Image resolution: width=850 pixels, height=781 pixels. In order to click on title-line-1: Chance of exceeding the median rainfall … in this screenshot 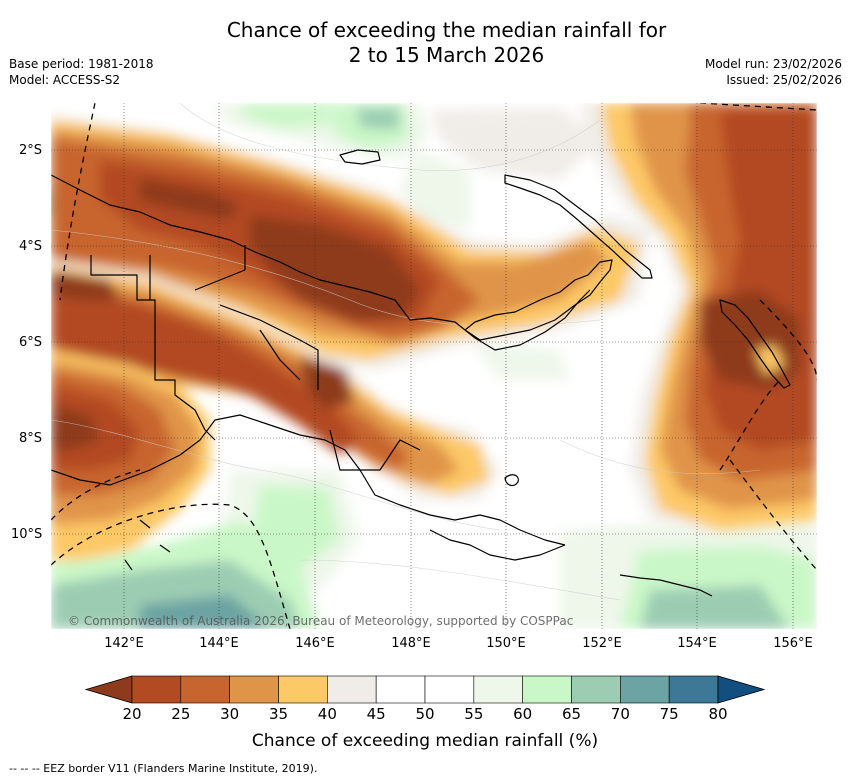, I will do `click(446, 30)`.